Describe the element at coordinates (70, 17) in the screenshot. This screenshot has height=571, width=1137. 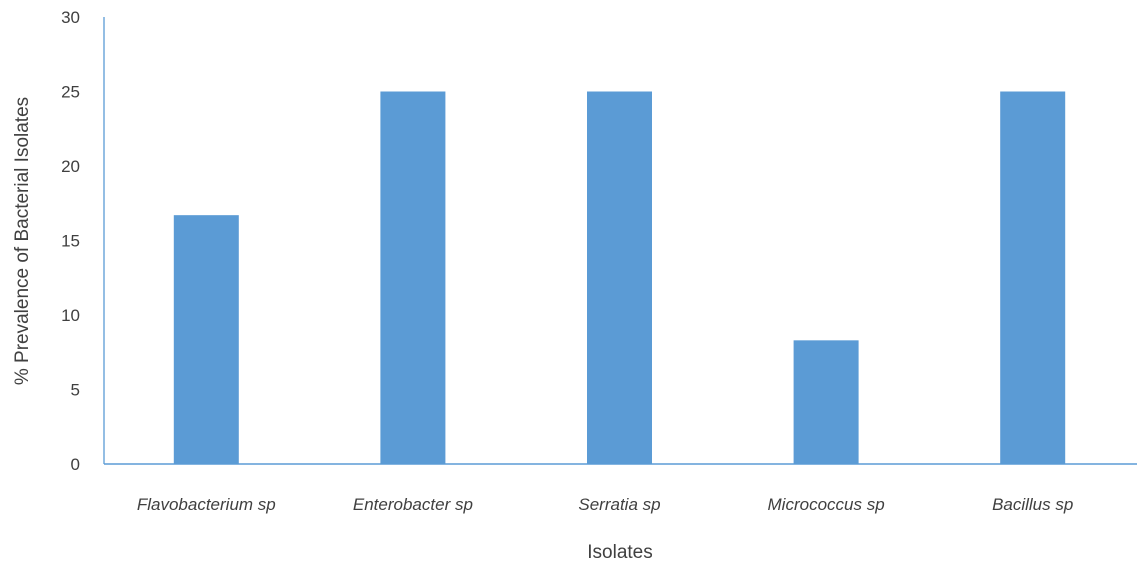
I see `y-tick-label: 30` at that location.